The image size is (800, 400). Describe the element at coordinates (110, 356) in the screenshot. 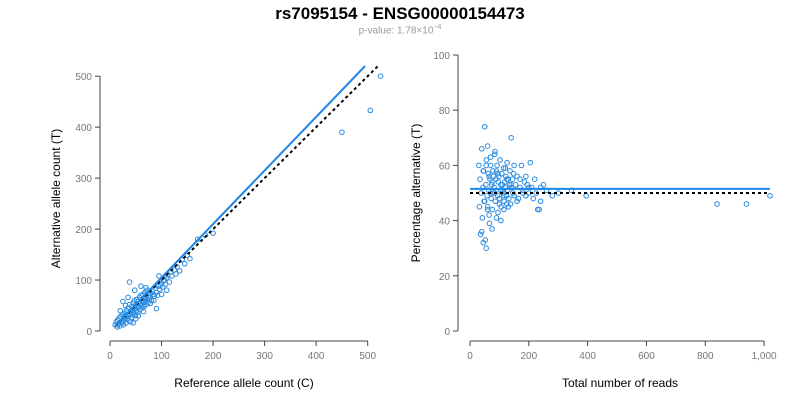

I see `x-tick-label: 0` at that location.